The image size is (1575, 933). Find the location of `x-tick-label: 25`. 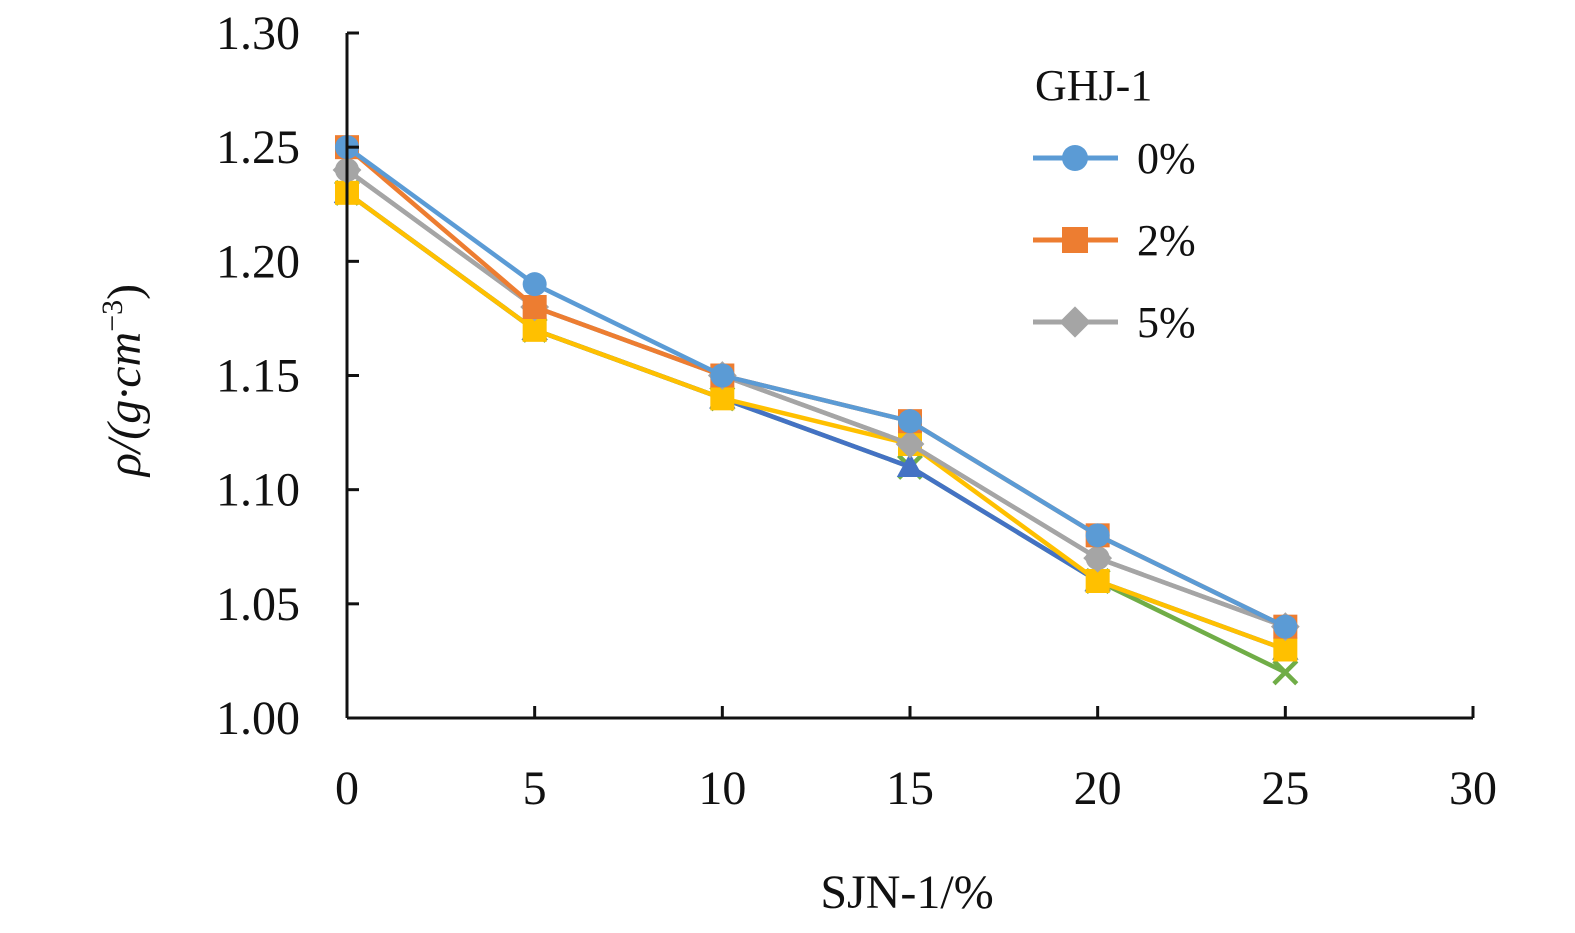

x-tick-label: 25 is located at coordinates (1285, 788).